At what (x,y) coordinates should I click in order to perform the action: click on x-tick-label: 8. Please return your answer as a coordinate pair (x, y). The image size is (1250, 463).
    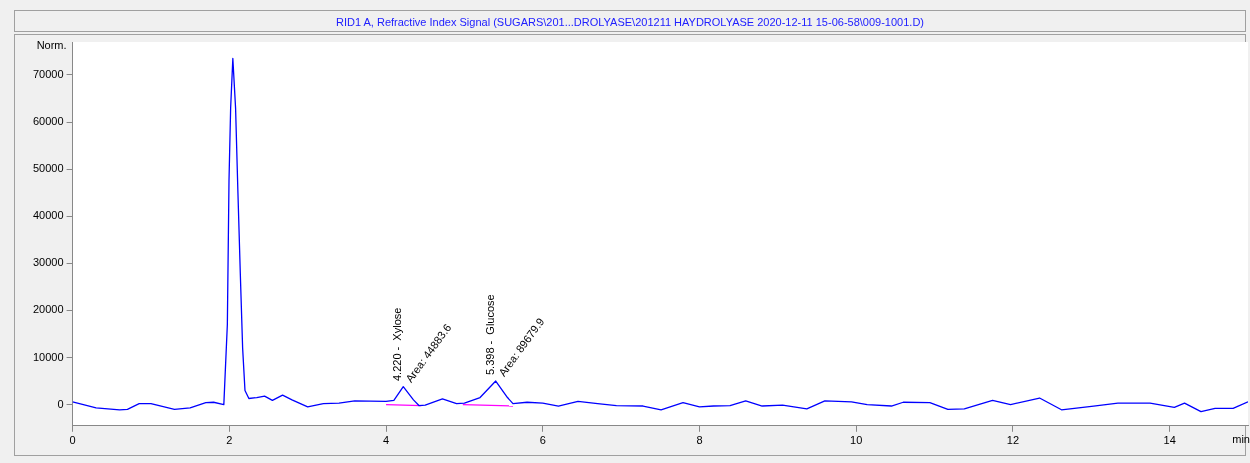
    Looking at the image, I should click on (699, 440).